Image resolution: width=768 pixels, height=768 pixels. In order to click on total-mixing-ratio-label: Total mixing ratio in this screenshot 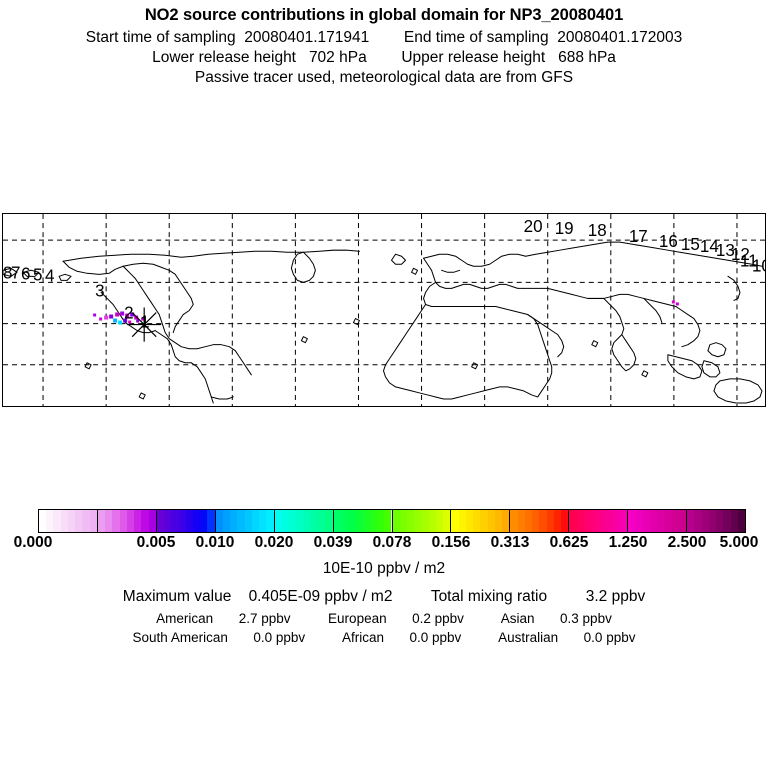, I will do `click(489, 596)`.